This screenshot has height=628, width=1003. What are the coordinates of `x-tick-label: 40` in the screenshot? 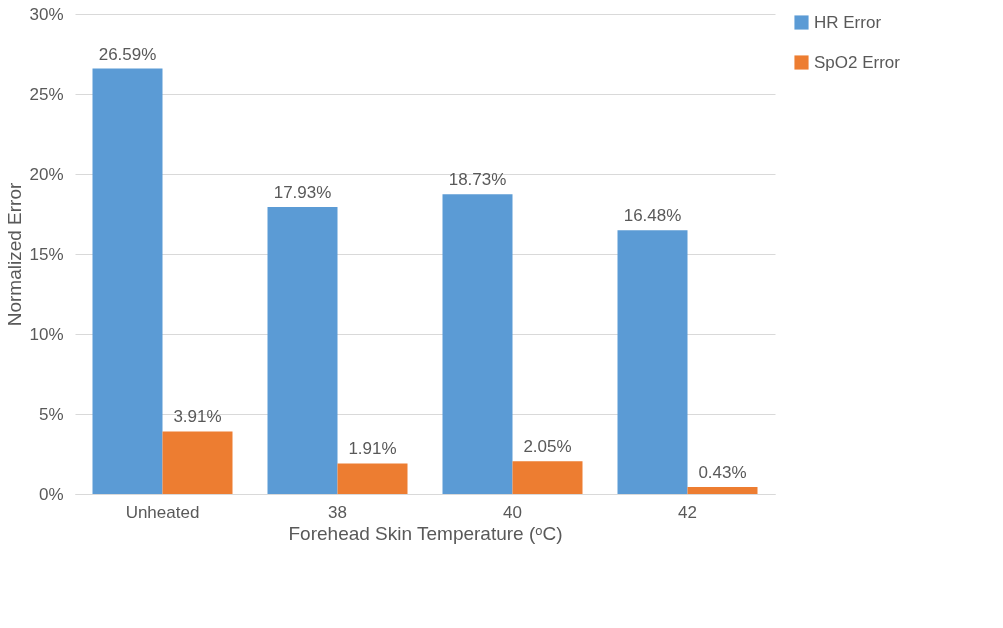 It's located at (512, 512).